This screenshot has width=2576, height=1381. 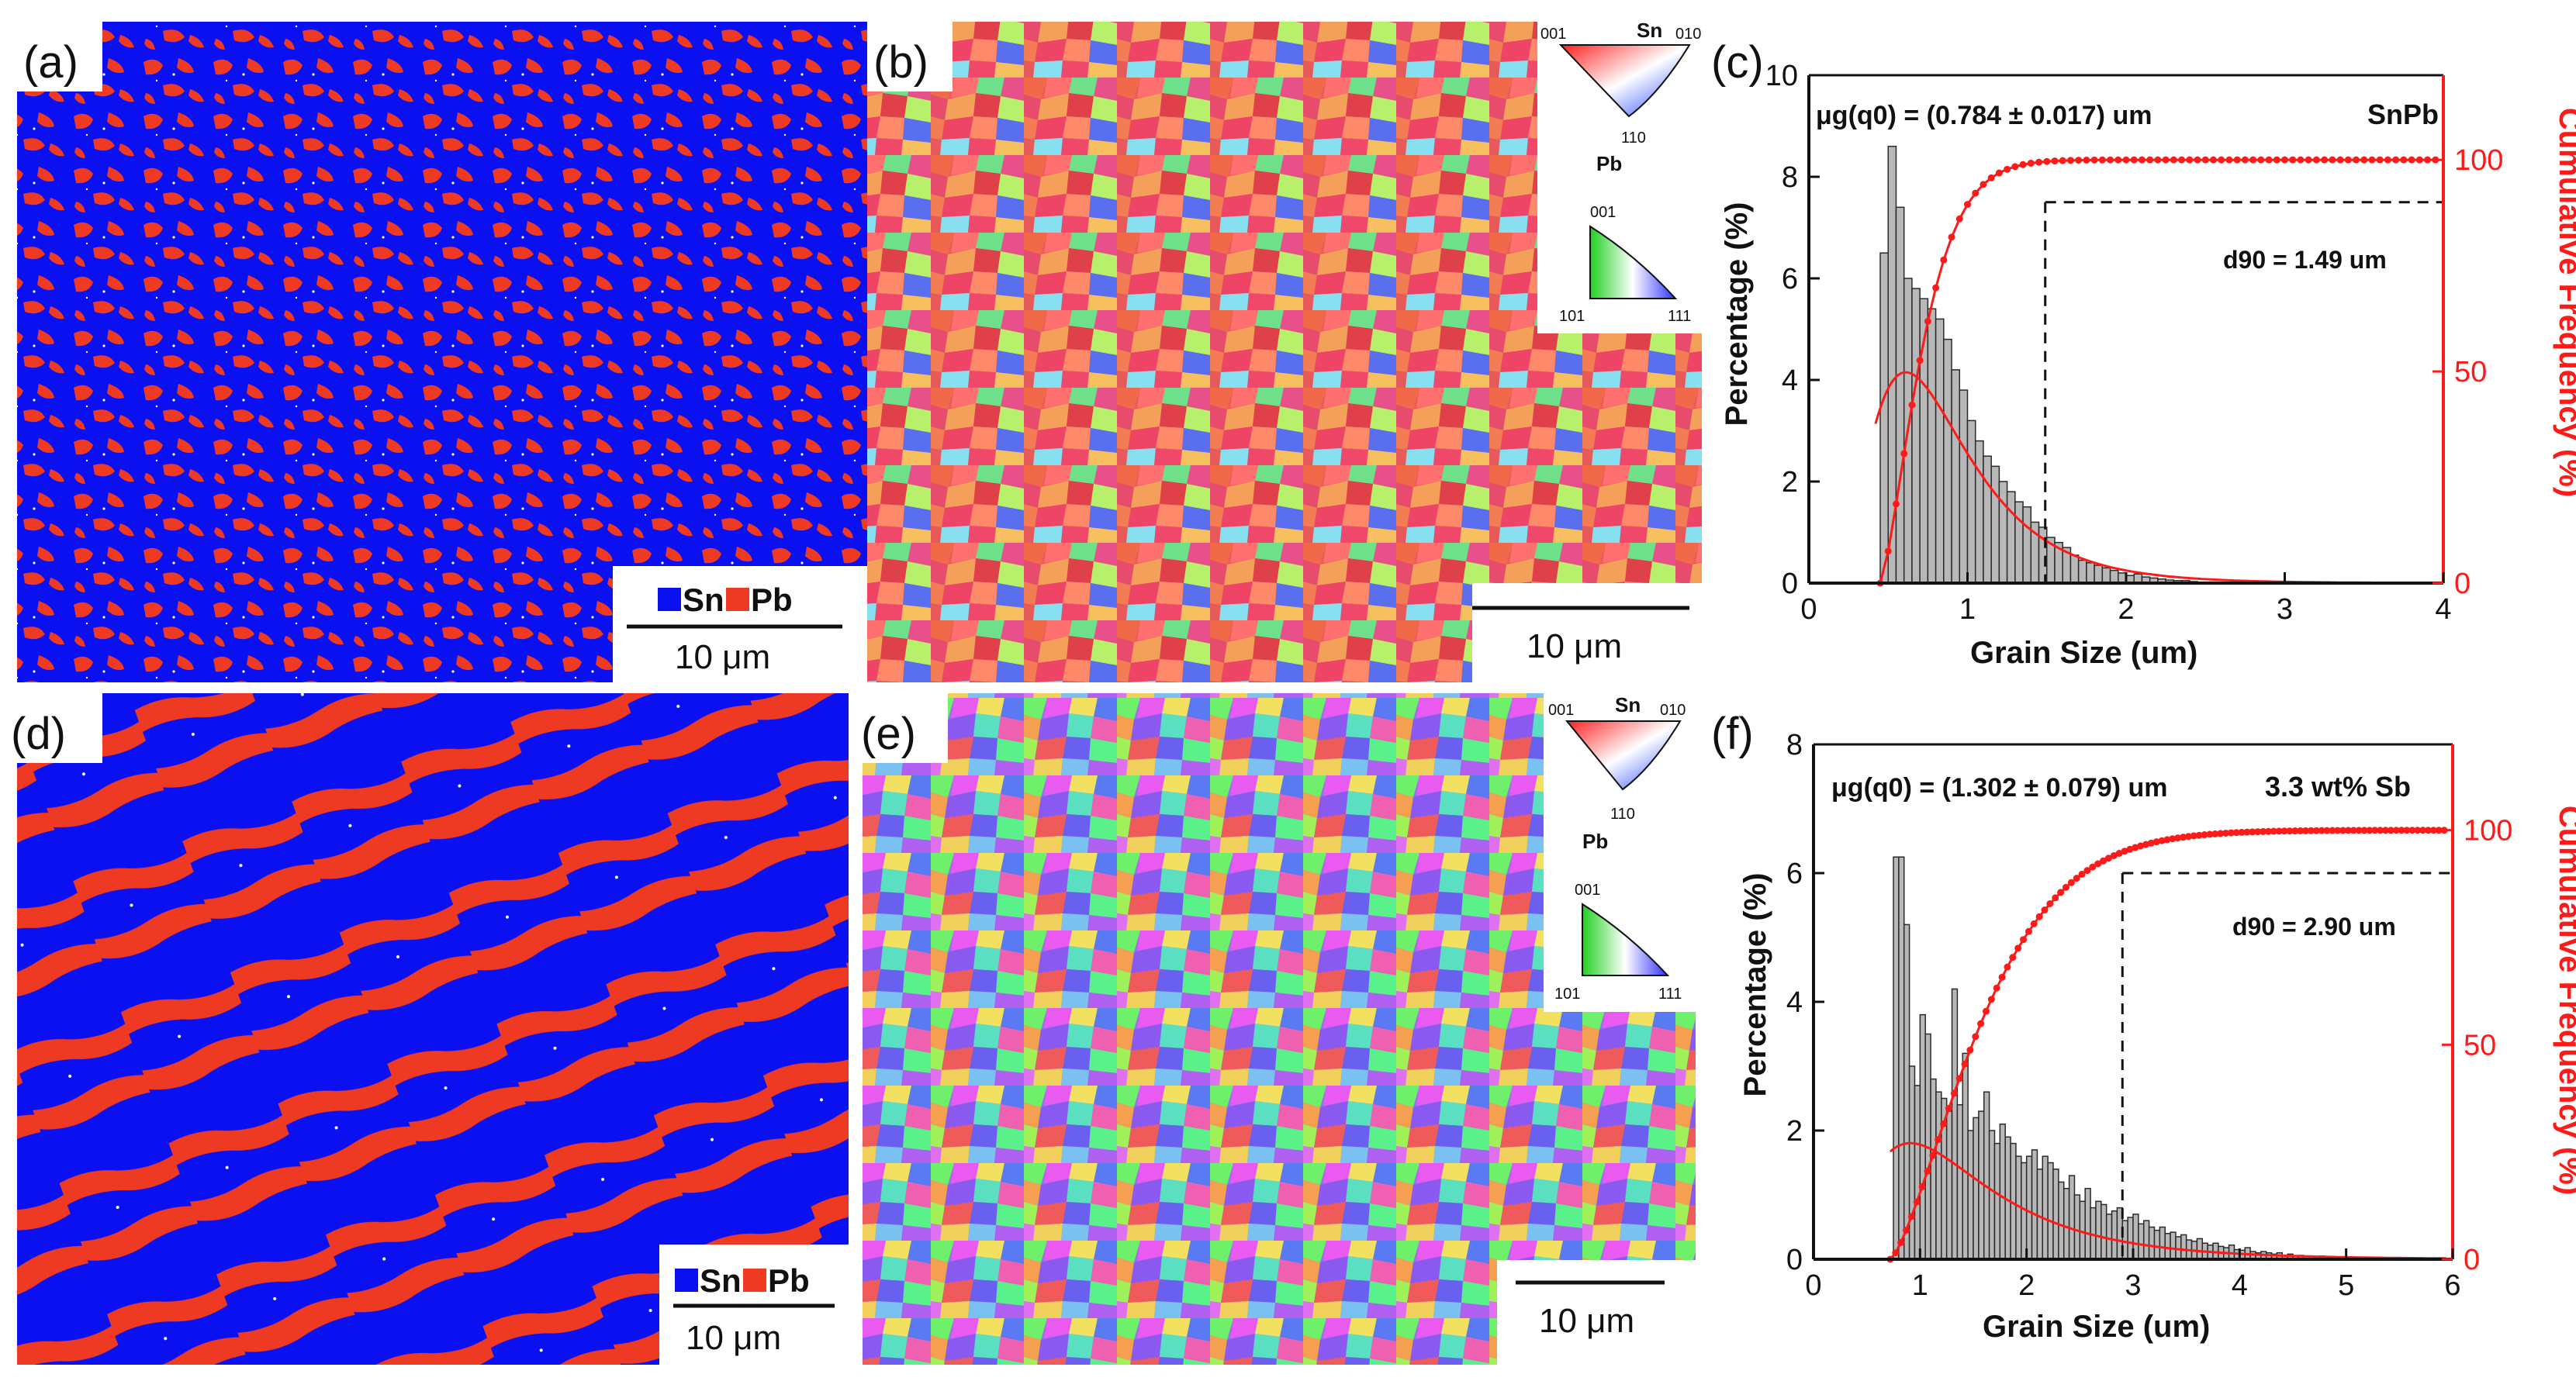 I want to click on x-tick-label: 1, so click(x=1967, y=609).